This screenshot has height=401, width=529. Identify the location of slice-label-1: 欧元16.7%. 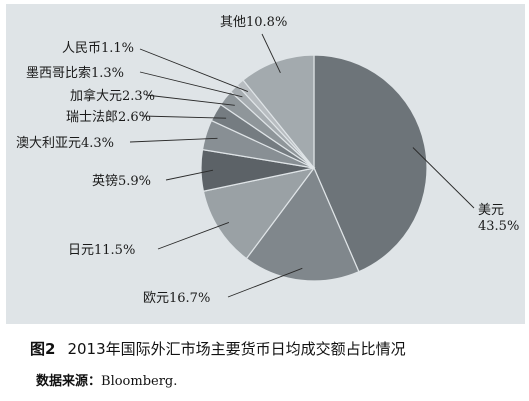
(176, 298).